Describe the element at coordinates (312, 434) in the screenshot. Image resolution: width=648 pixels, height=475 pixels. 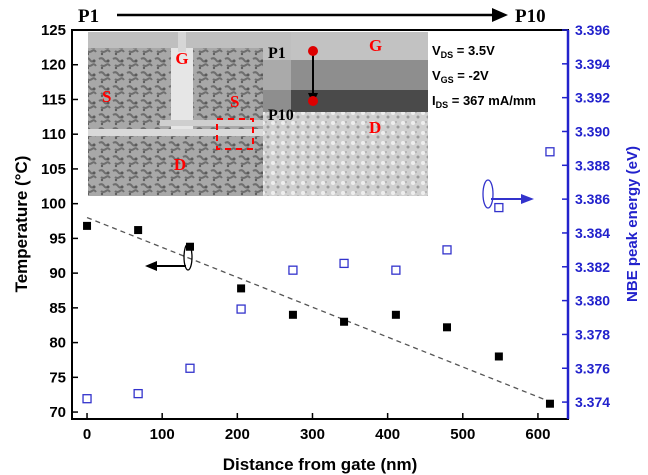
I see `x-tick-label: 300` at that location.